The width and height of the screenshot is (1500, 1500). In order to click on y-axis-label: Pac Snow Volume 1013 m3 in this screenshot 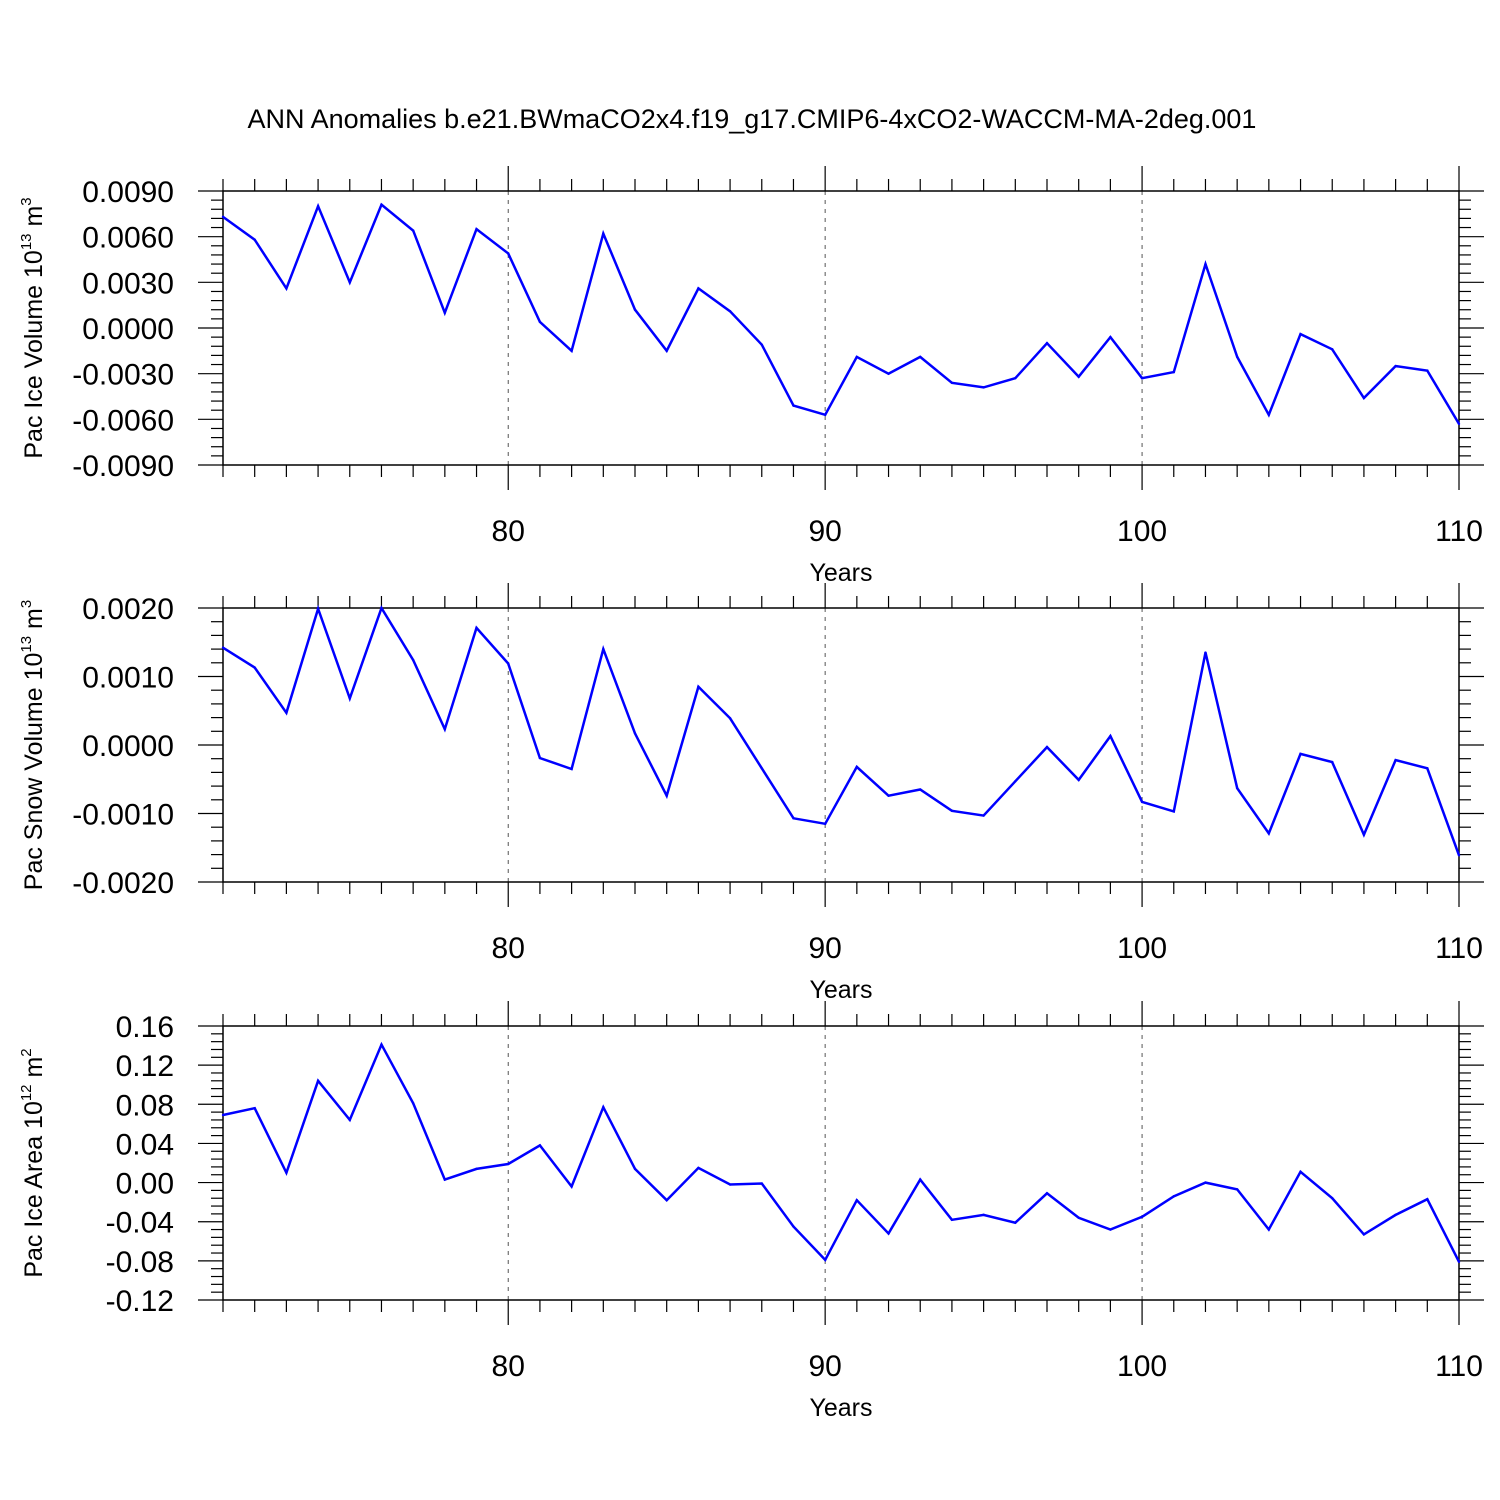, I will do `click(33, 745)`.